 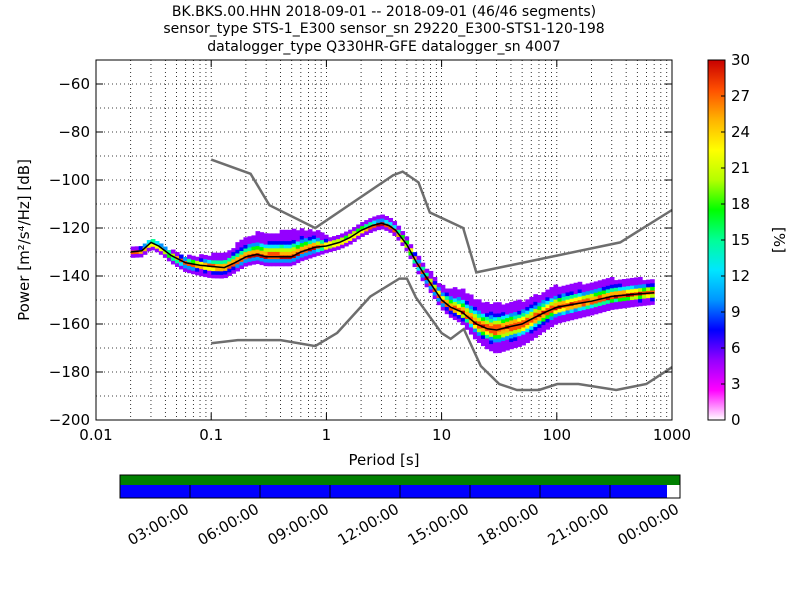 I want to click on y-tick-label: −140, so click(x=69, y=276).